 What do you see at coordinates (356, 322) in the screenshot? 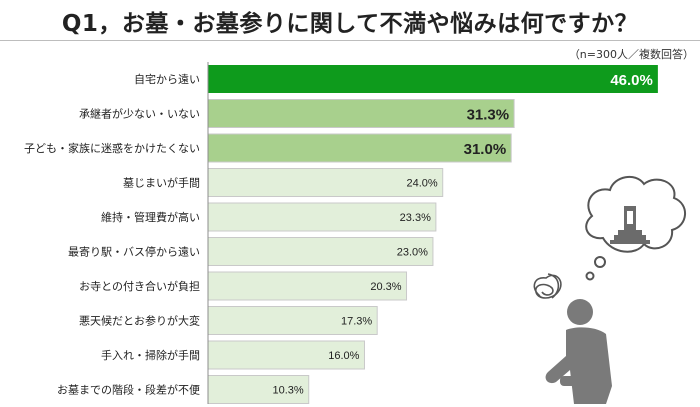
I see `value-label: 17.3%` at bounding box center [356, 322].